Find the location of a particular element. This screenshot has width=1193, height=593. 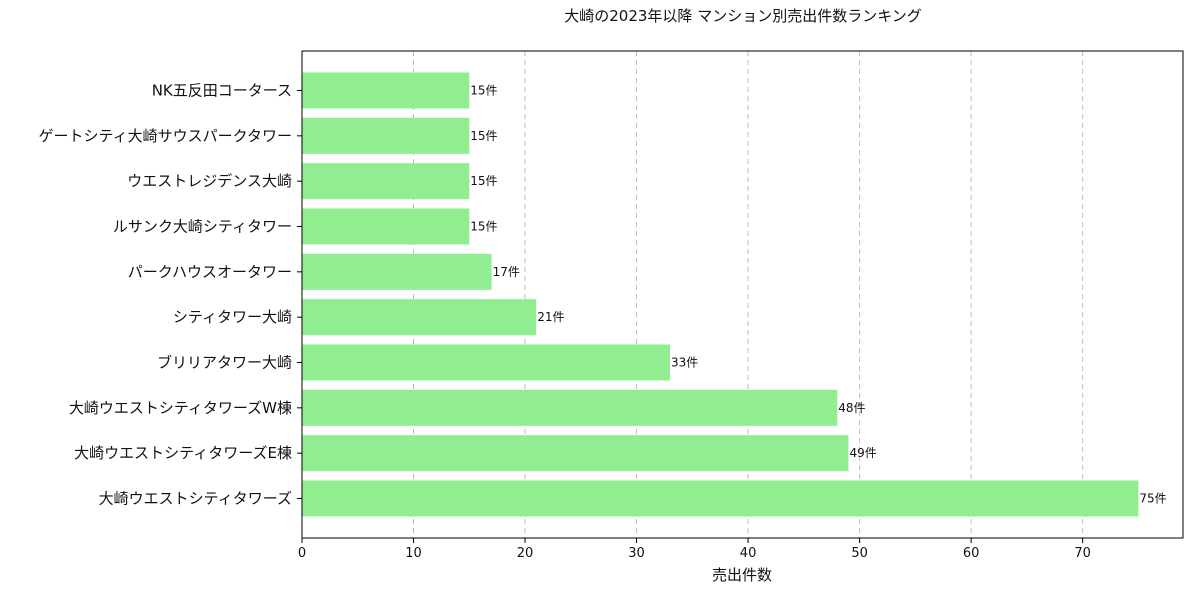

category-label: ブリリアタワー大崎 is located at coordinates (224, 363).